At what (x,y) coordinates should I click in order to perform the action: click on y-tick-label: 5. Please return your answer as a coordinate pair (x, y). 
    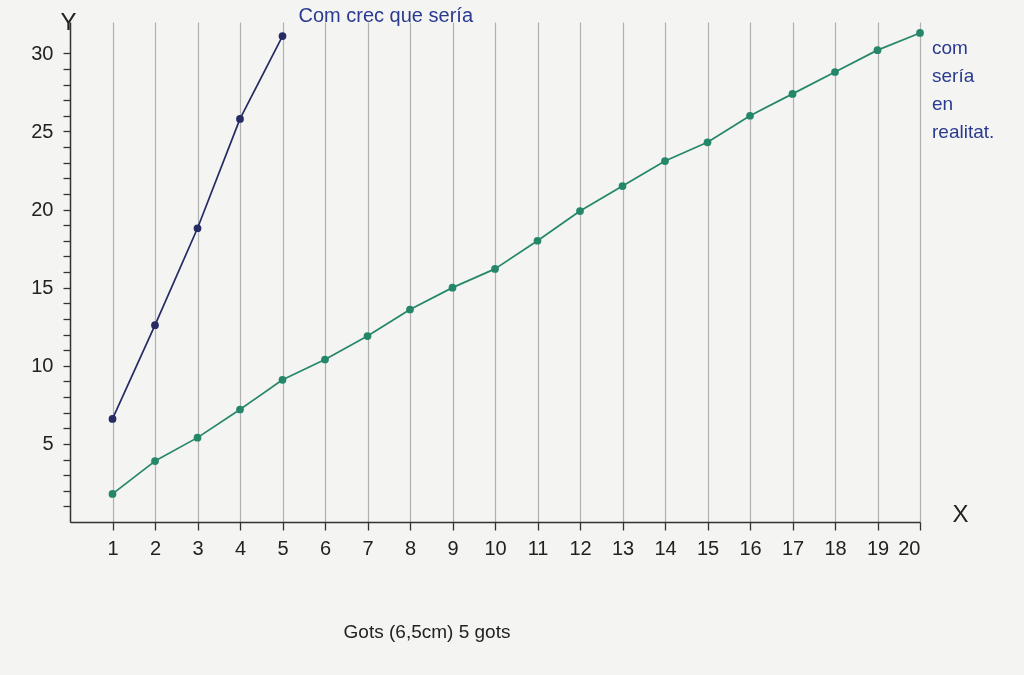
    Looking at the image, I should click on (48, 443).